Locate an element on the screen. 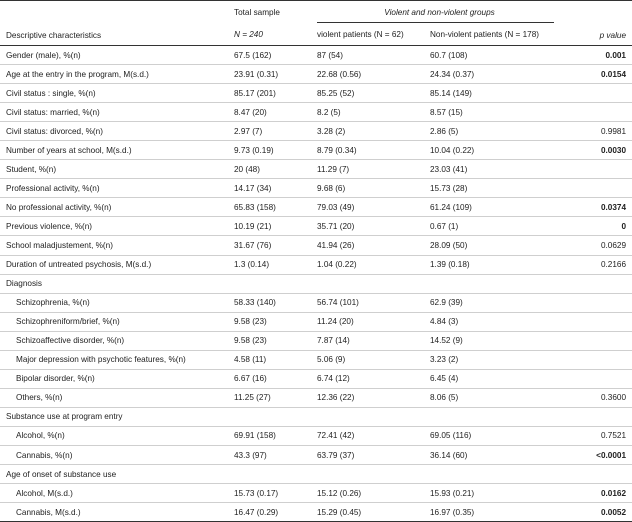 The width and height of the screenshot is (632, 522). row-label: Bipolar disorder, %(n) is located at coordinates (114, 379).